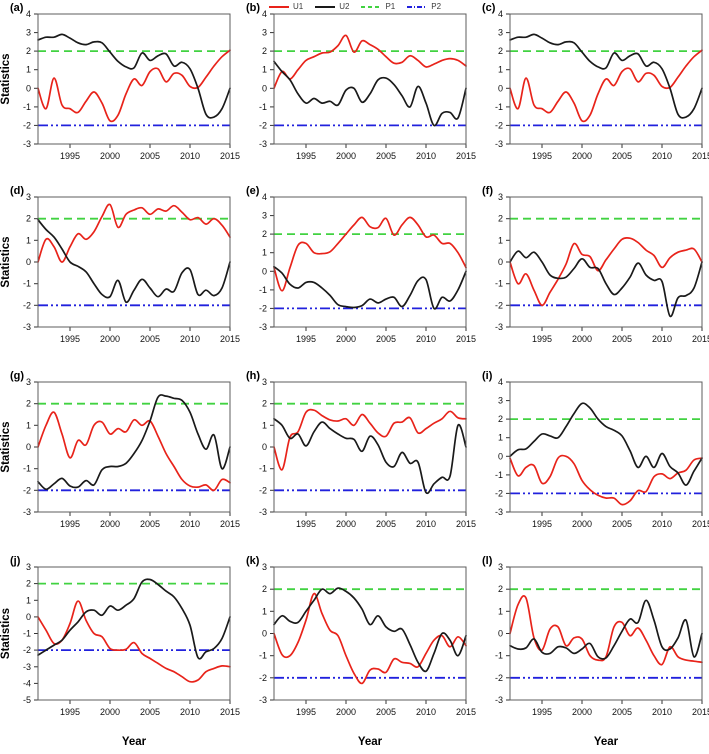 This screenshot has width=709, height=754. Describe the element at coordinates (325, 6) in the screenshot. I see `u2-line-sample` at that location.